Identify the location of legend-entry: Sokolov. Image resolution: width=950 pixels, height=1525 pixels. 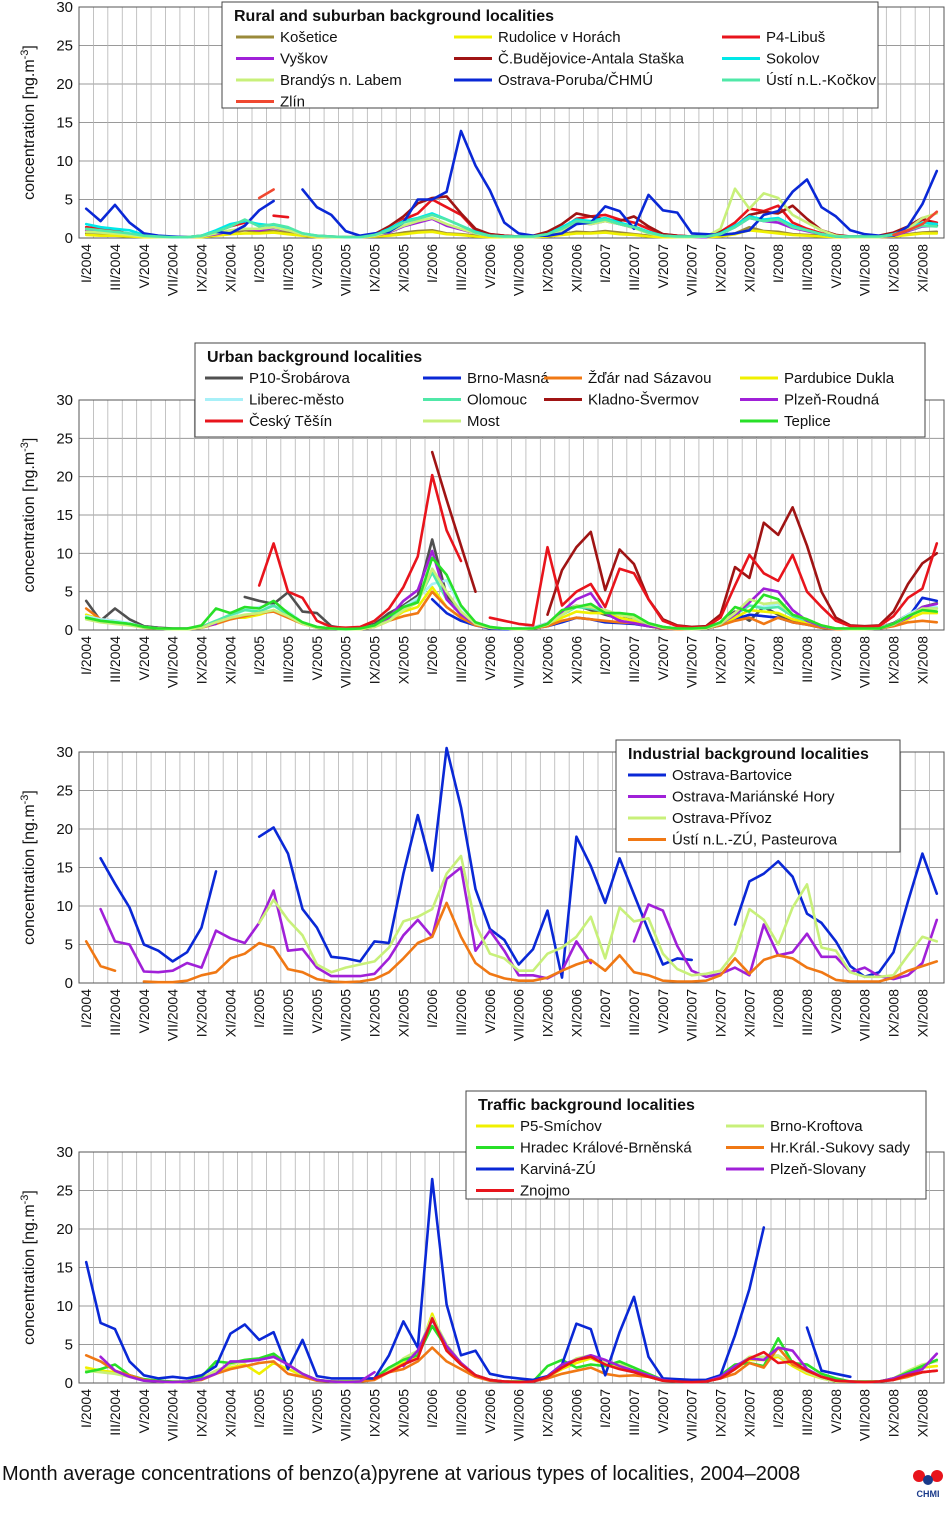
(793, 59).